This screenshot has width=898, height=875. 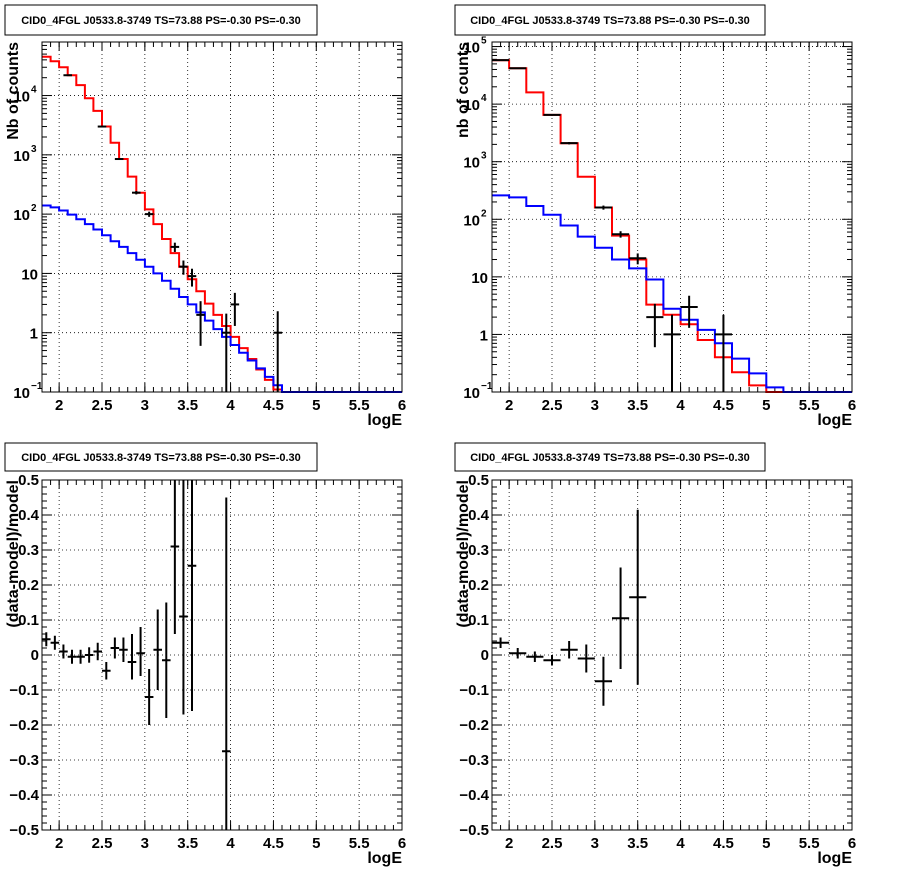 What do you see at coordinates (463, 554) in the screenshot?
I see `y-axis-title: (data-model)/model` at bounding box center [463, 554].